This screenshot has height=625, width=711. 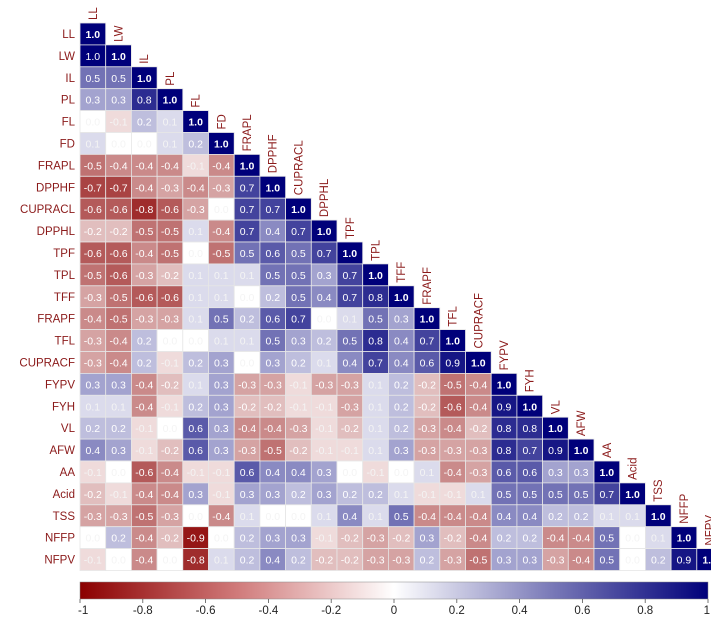 What do you see at coordinates (685, 508) in the screenshot?
I see `column-label: NFFP` at bounding box center [685, 508].